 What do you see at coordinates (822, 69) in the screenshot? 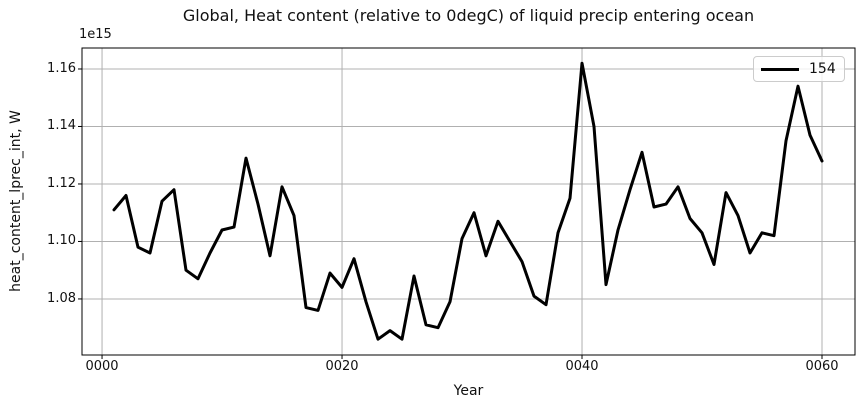
I see `legend-entry-label: 154` at bounding box center [822, 69].